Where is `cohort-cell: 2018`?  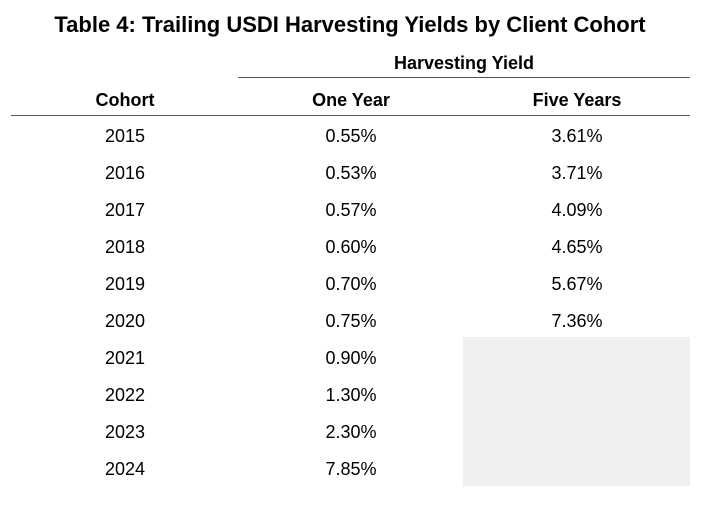
cohort-cell: 2018 is located at coordinates (125, 247).